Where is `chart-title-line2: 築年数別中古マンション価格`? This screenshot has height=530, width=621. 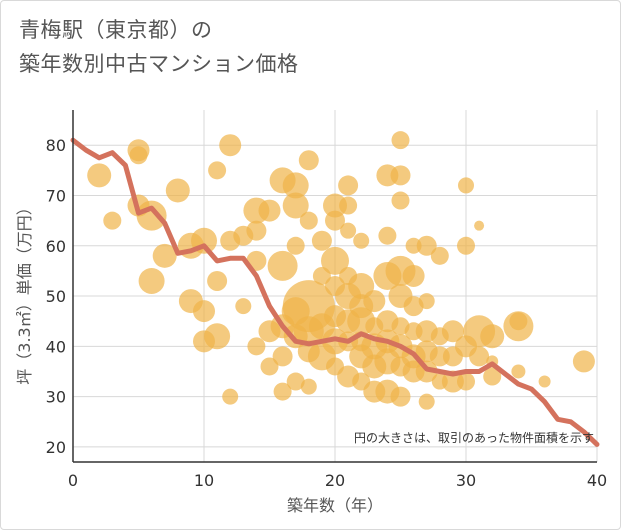 chart-title-line2: 築年数別中古マンション価格 is located at coordinates (159, 64).